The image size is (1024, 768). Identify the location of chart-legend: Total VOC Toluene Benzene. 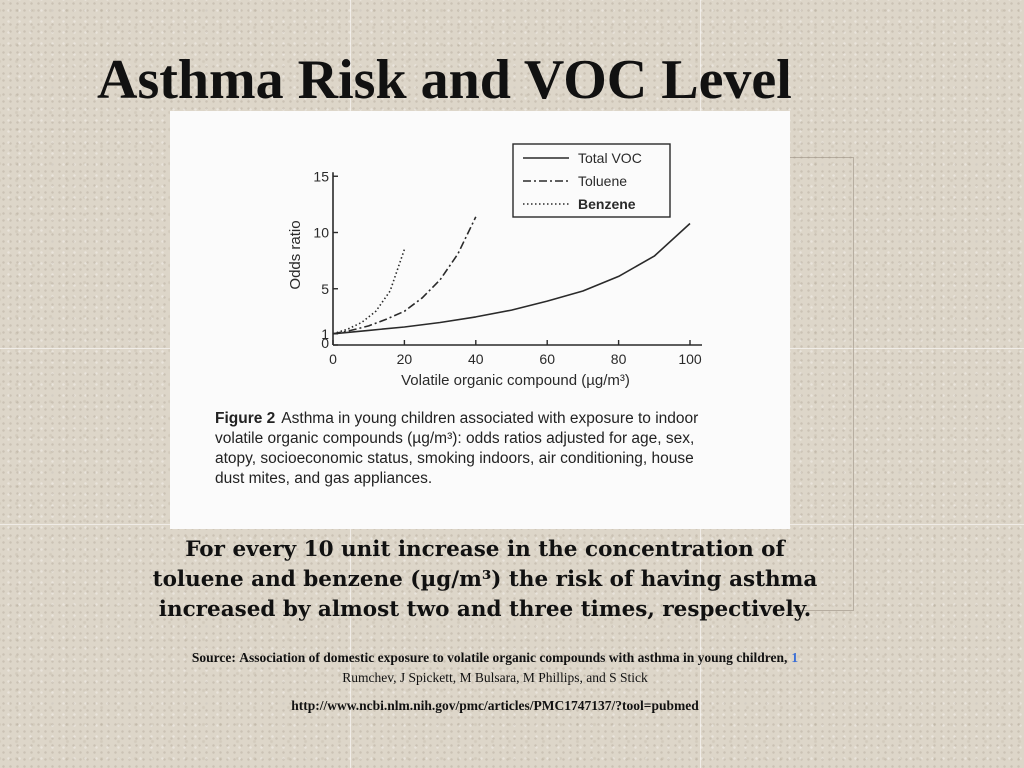
(591, 180).